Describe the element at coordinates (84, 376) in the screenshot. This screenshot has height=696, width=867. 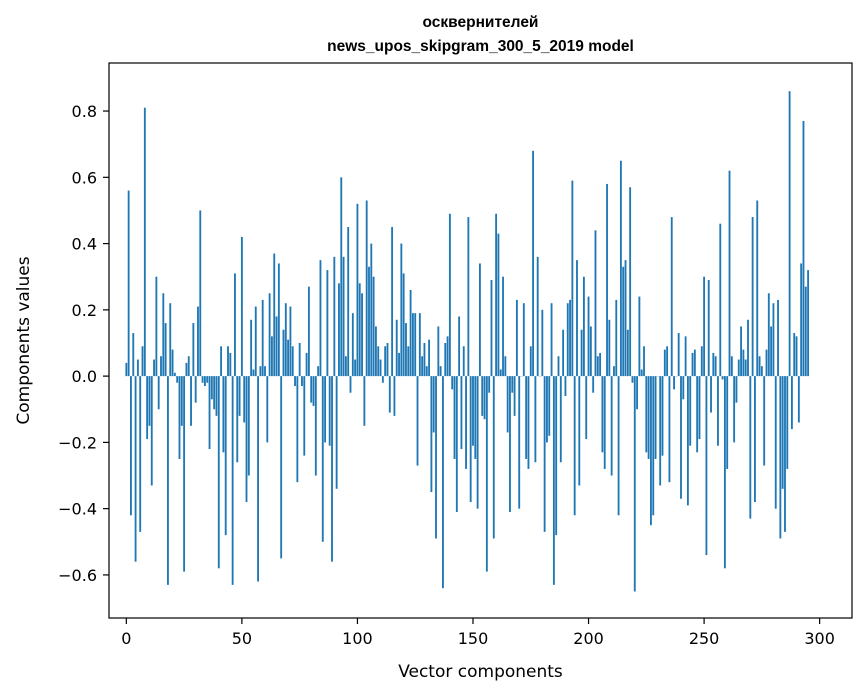
I see `y-tick-label: 0.0` at that location.